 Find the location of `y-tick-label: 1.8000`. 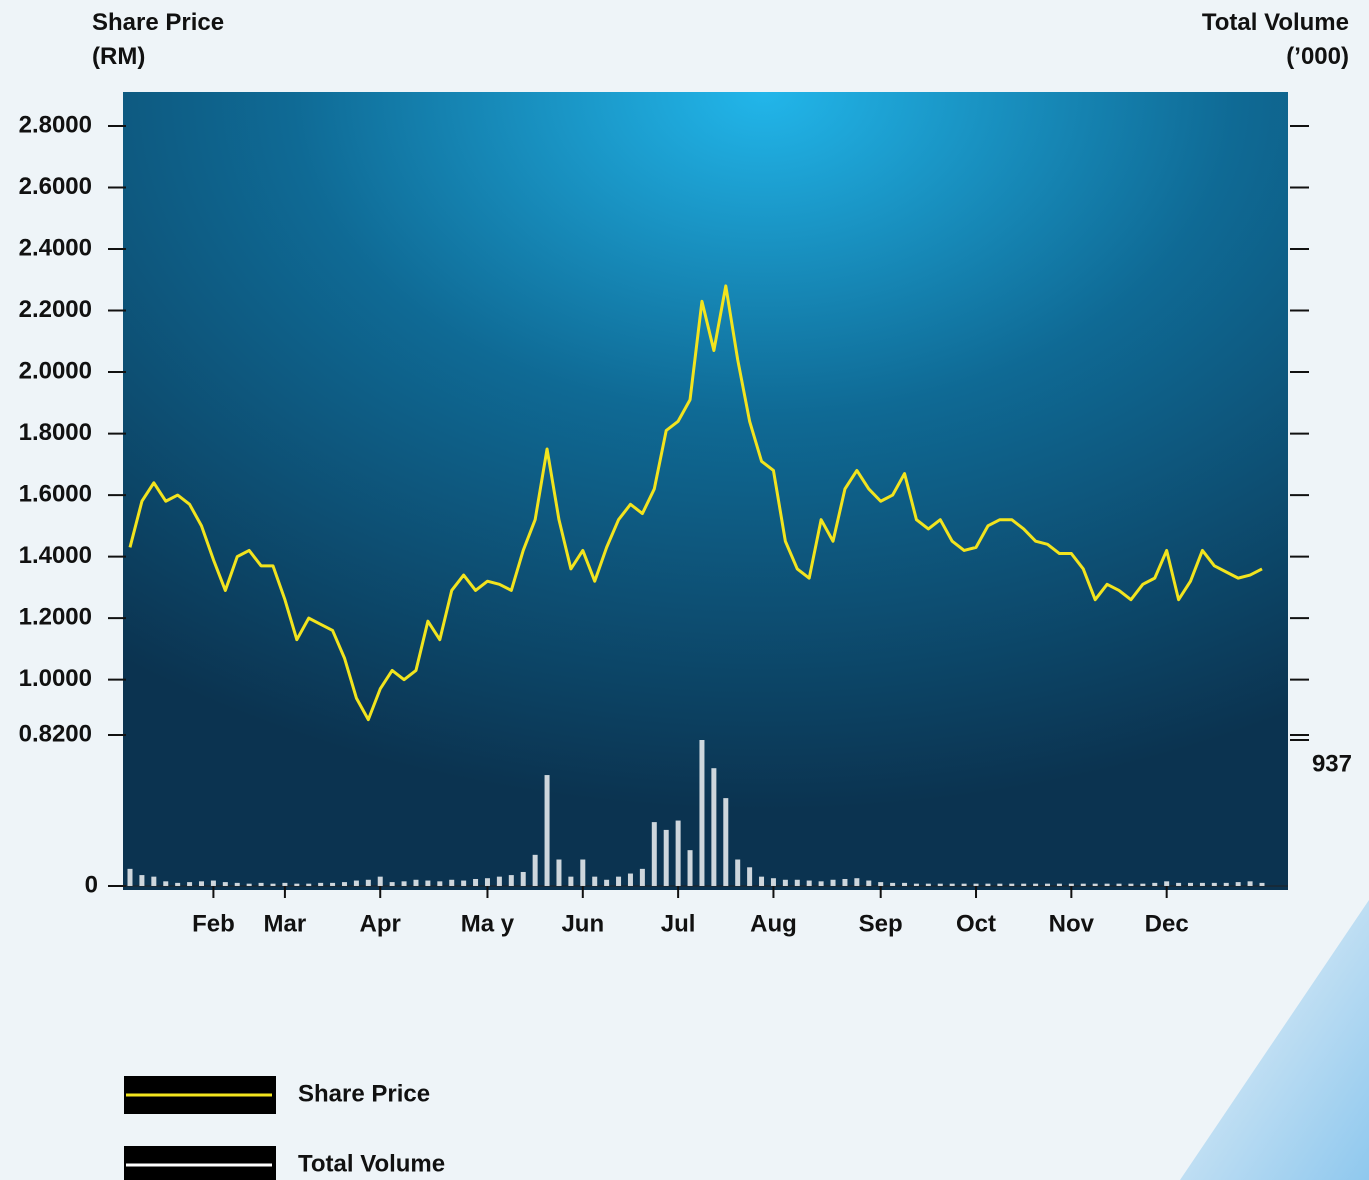

y-tick-label: 1.8000 is located at coordinates (55, 432).